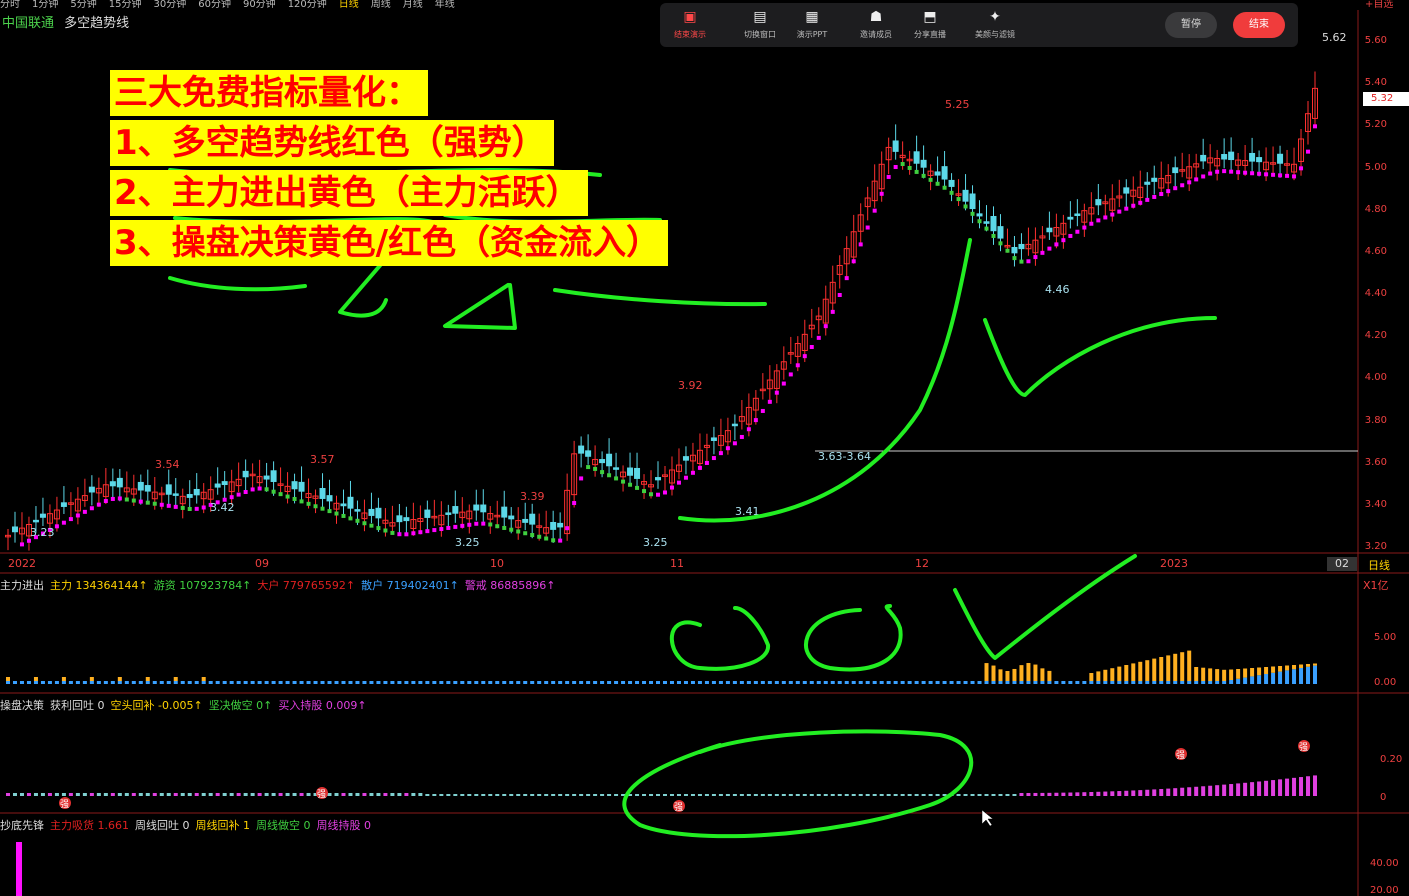  What do you see at coordinates (1379, 565) in the screenshot?
I see `period-label: 日线` at bounding box center [1379, 565].